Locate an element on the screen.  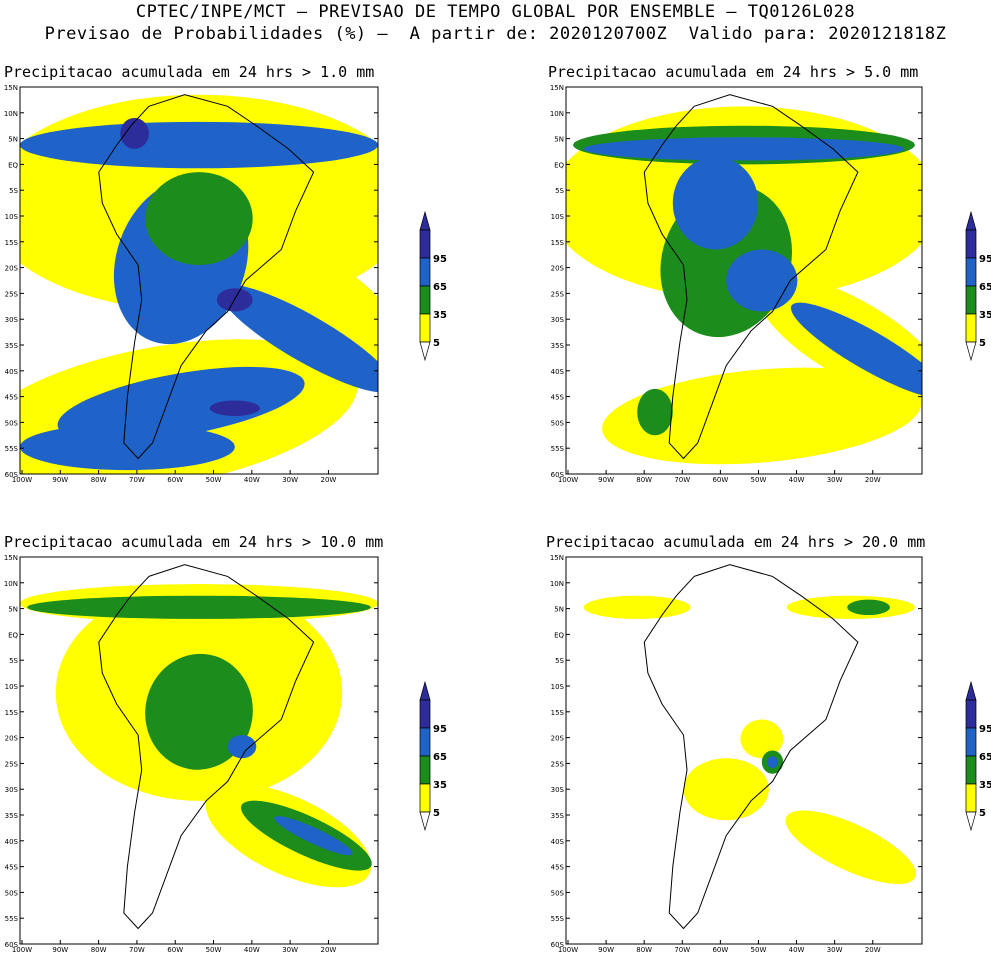
colorbar-bottom-arrow is located at coordinates (971, 821).